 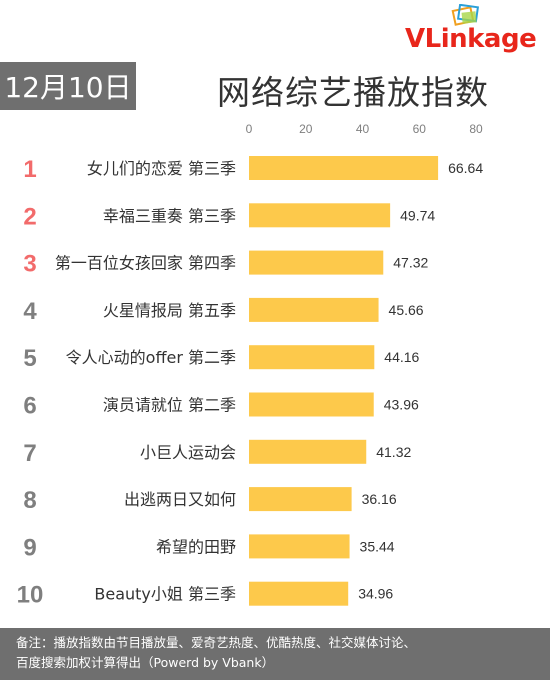 I want to click on logo-text-vlink: VLink, so click(x=444, y=39).